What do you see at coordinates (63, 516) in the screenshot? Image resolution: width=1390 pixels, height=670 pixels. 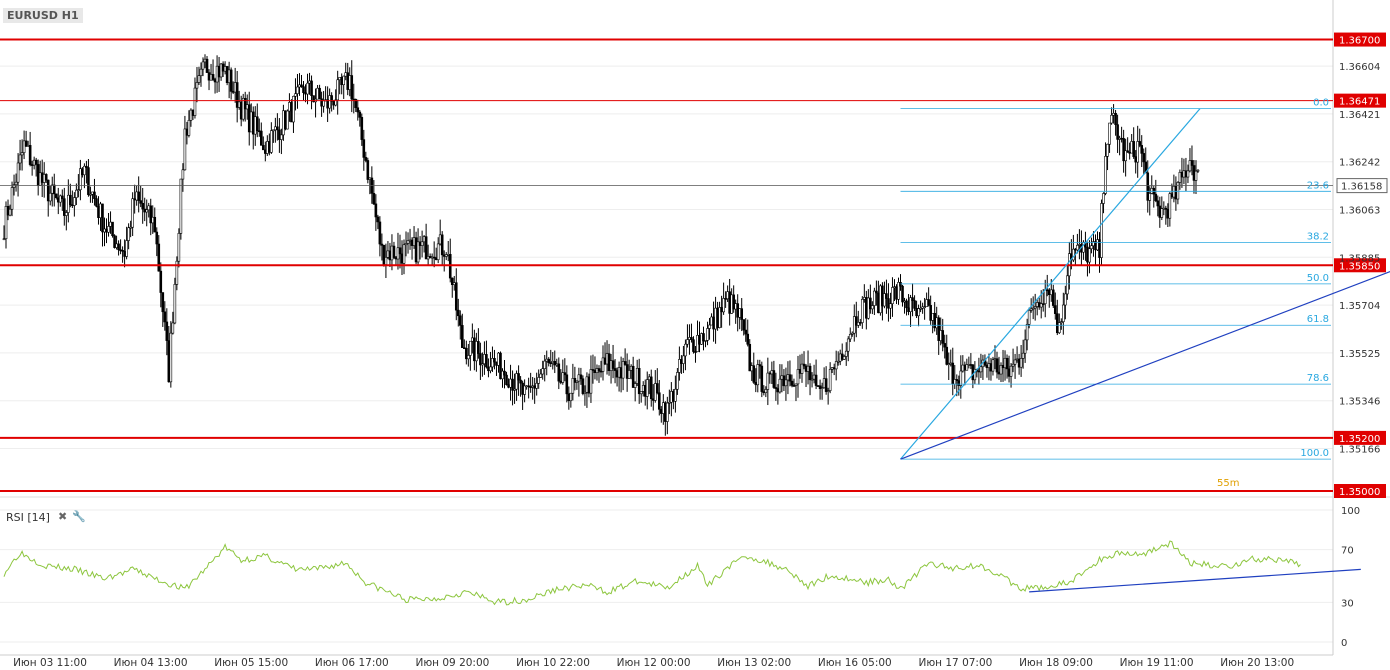 I see `close-icon: ✖` at bounding box center [63, 516].